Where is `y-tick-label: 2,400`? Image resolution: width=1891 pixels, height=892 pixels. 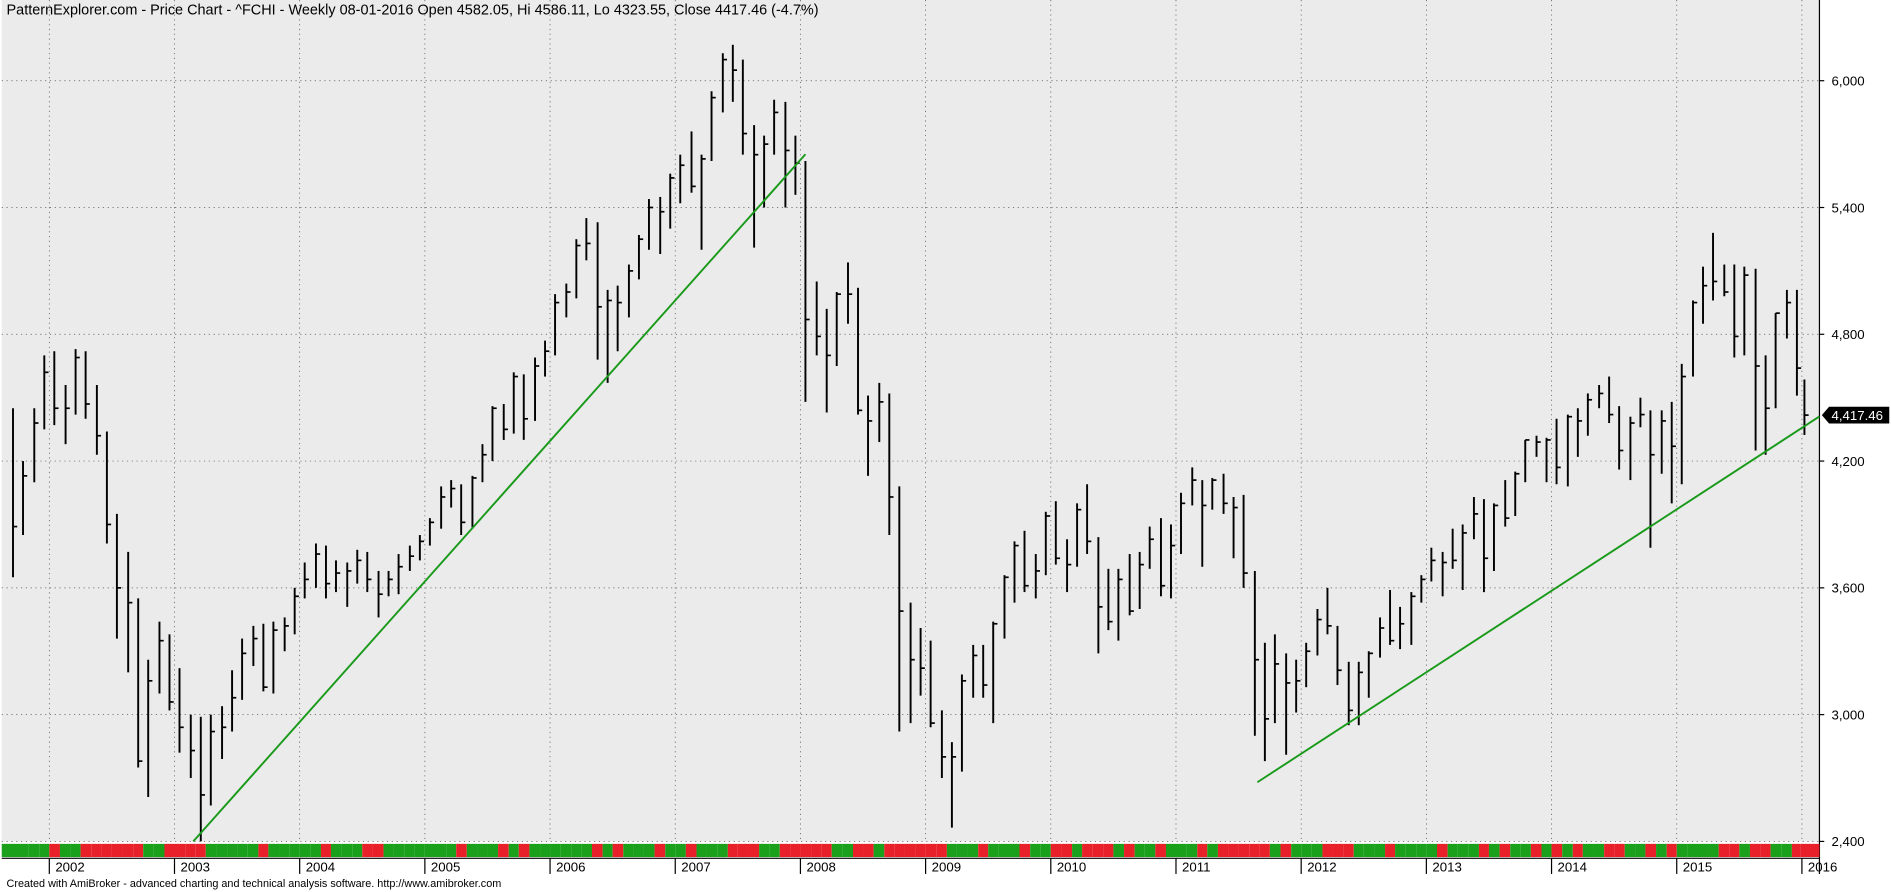
y-tick-label: 2,400 is located at coordinates (1847, 841).